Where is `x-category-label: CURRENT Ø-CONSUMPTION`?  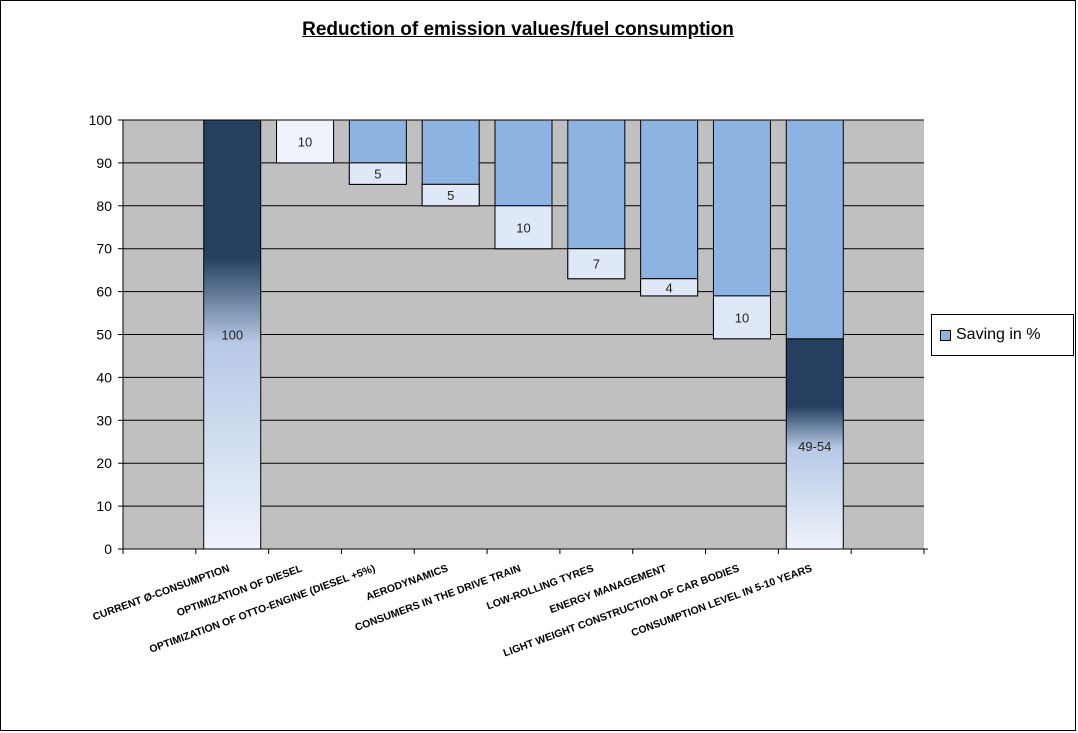
x-category-label: CURRENT Ø-CONSUMPTION is located at coordinates (161, 593).